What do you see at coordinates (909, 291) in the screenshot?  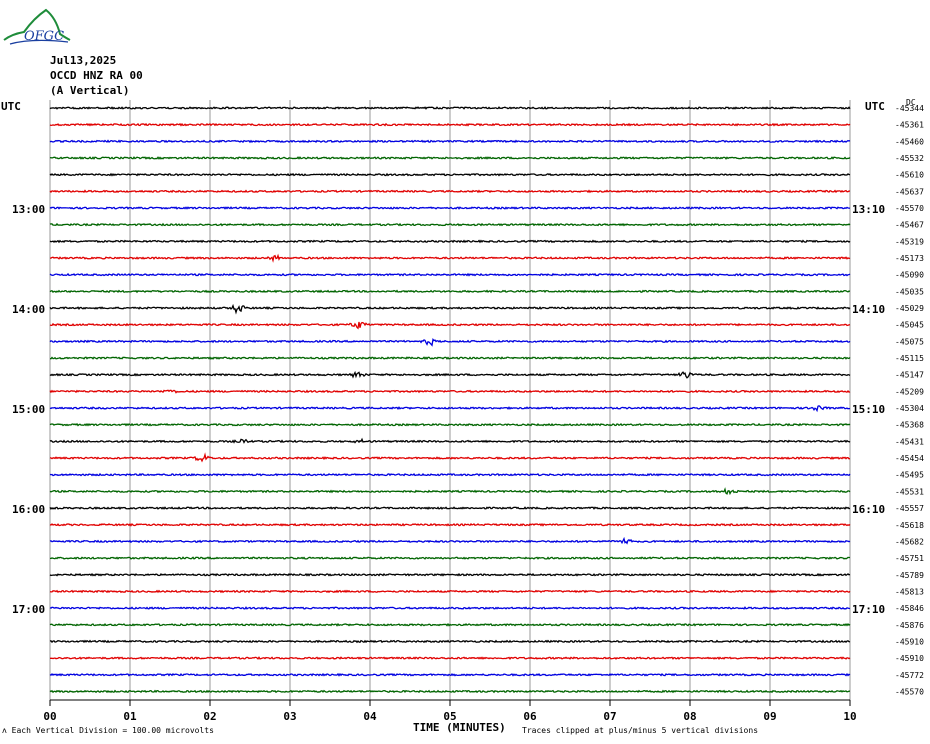 I see `dc-offset-label: -45035` at bounding box center [909, 291].